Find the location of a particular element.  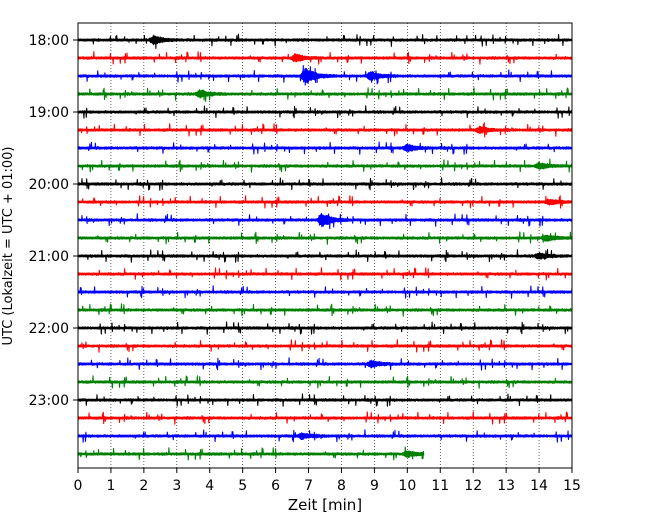

x-tick-label-11: 11 is located at coordinates (440, 486).